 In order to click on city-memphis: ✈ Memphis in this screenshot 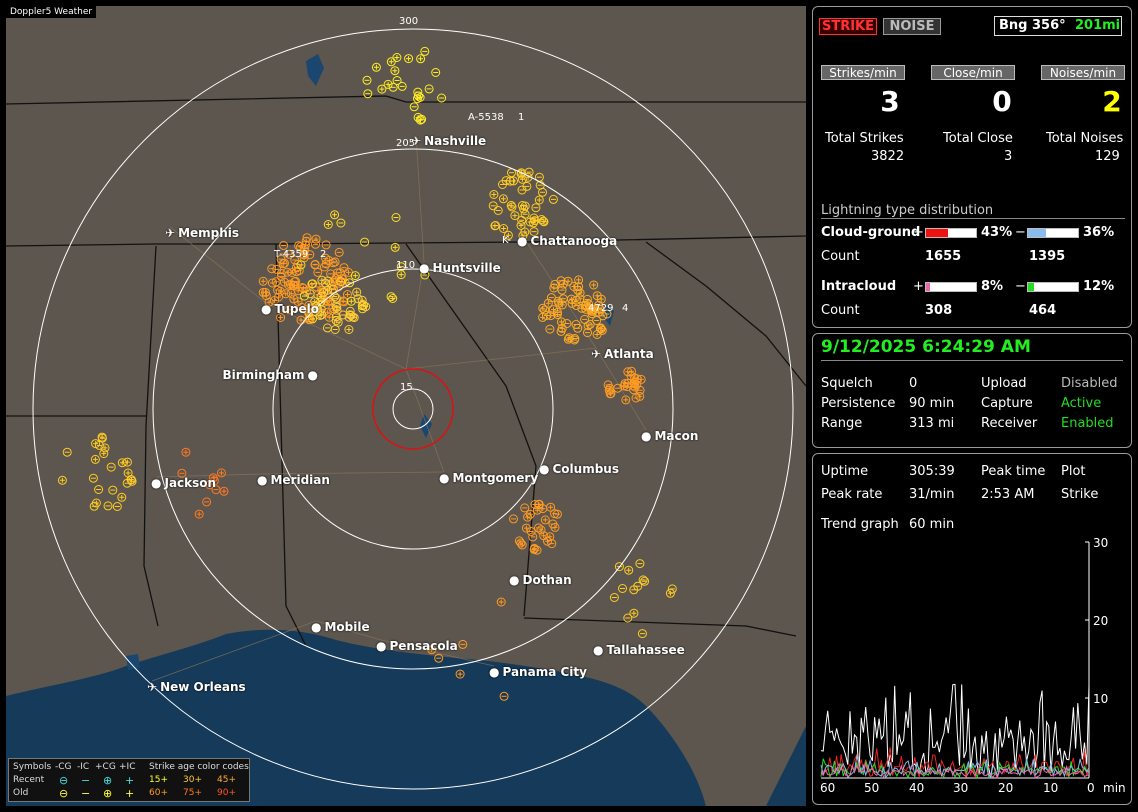, I will do `click(202, 233)`.